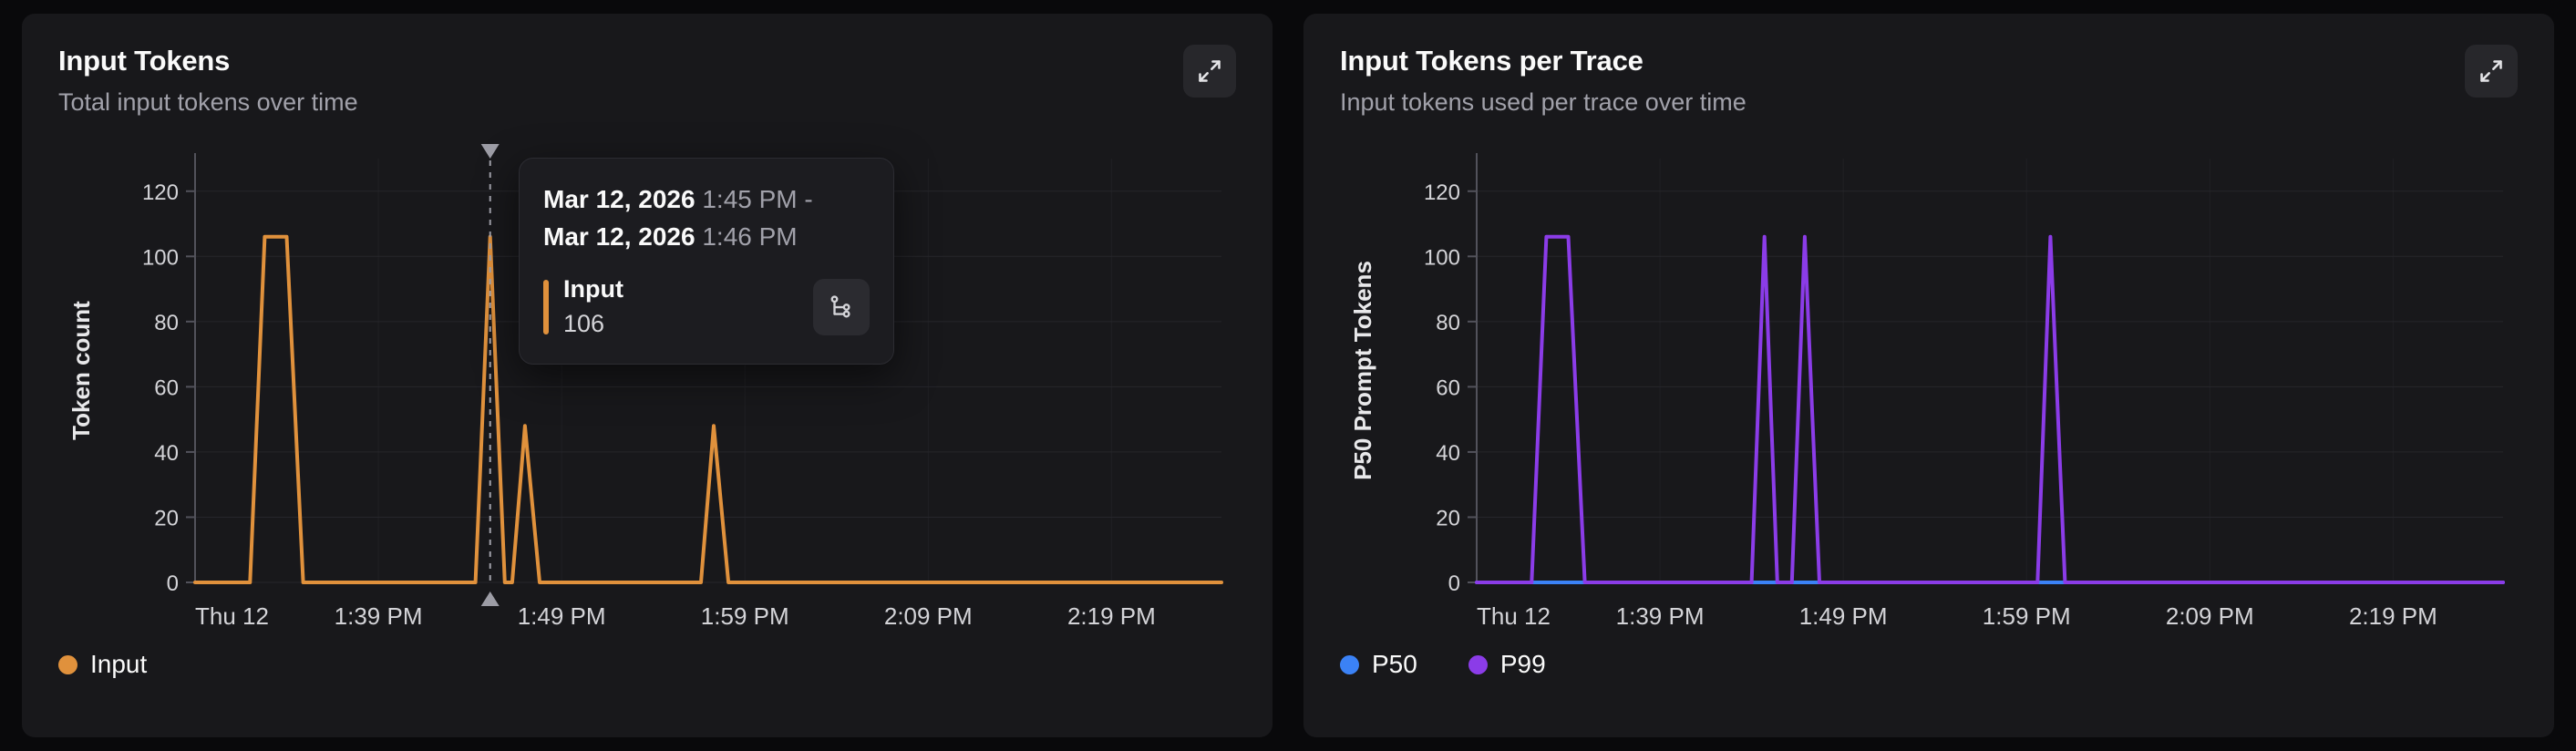  I want to click on legend-label-p99: P99, so click(1522, 664).